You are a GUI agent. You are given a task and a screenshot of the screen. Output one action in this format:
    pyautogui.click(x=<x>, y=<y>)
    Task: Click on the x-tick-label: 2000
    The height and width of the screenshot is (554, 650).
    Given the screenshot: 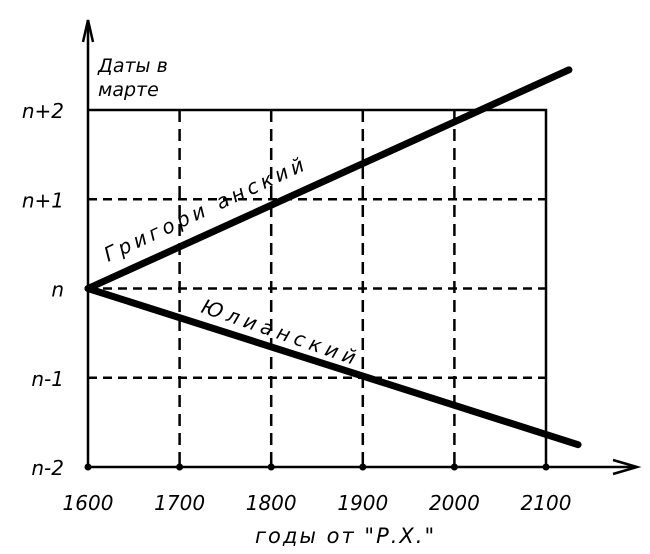 What is the action you would take?
    pyautogui.click(x=454, y=503)
    